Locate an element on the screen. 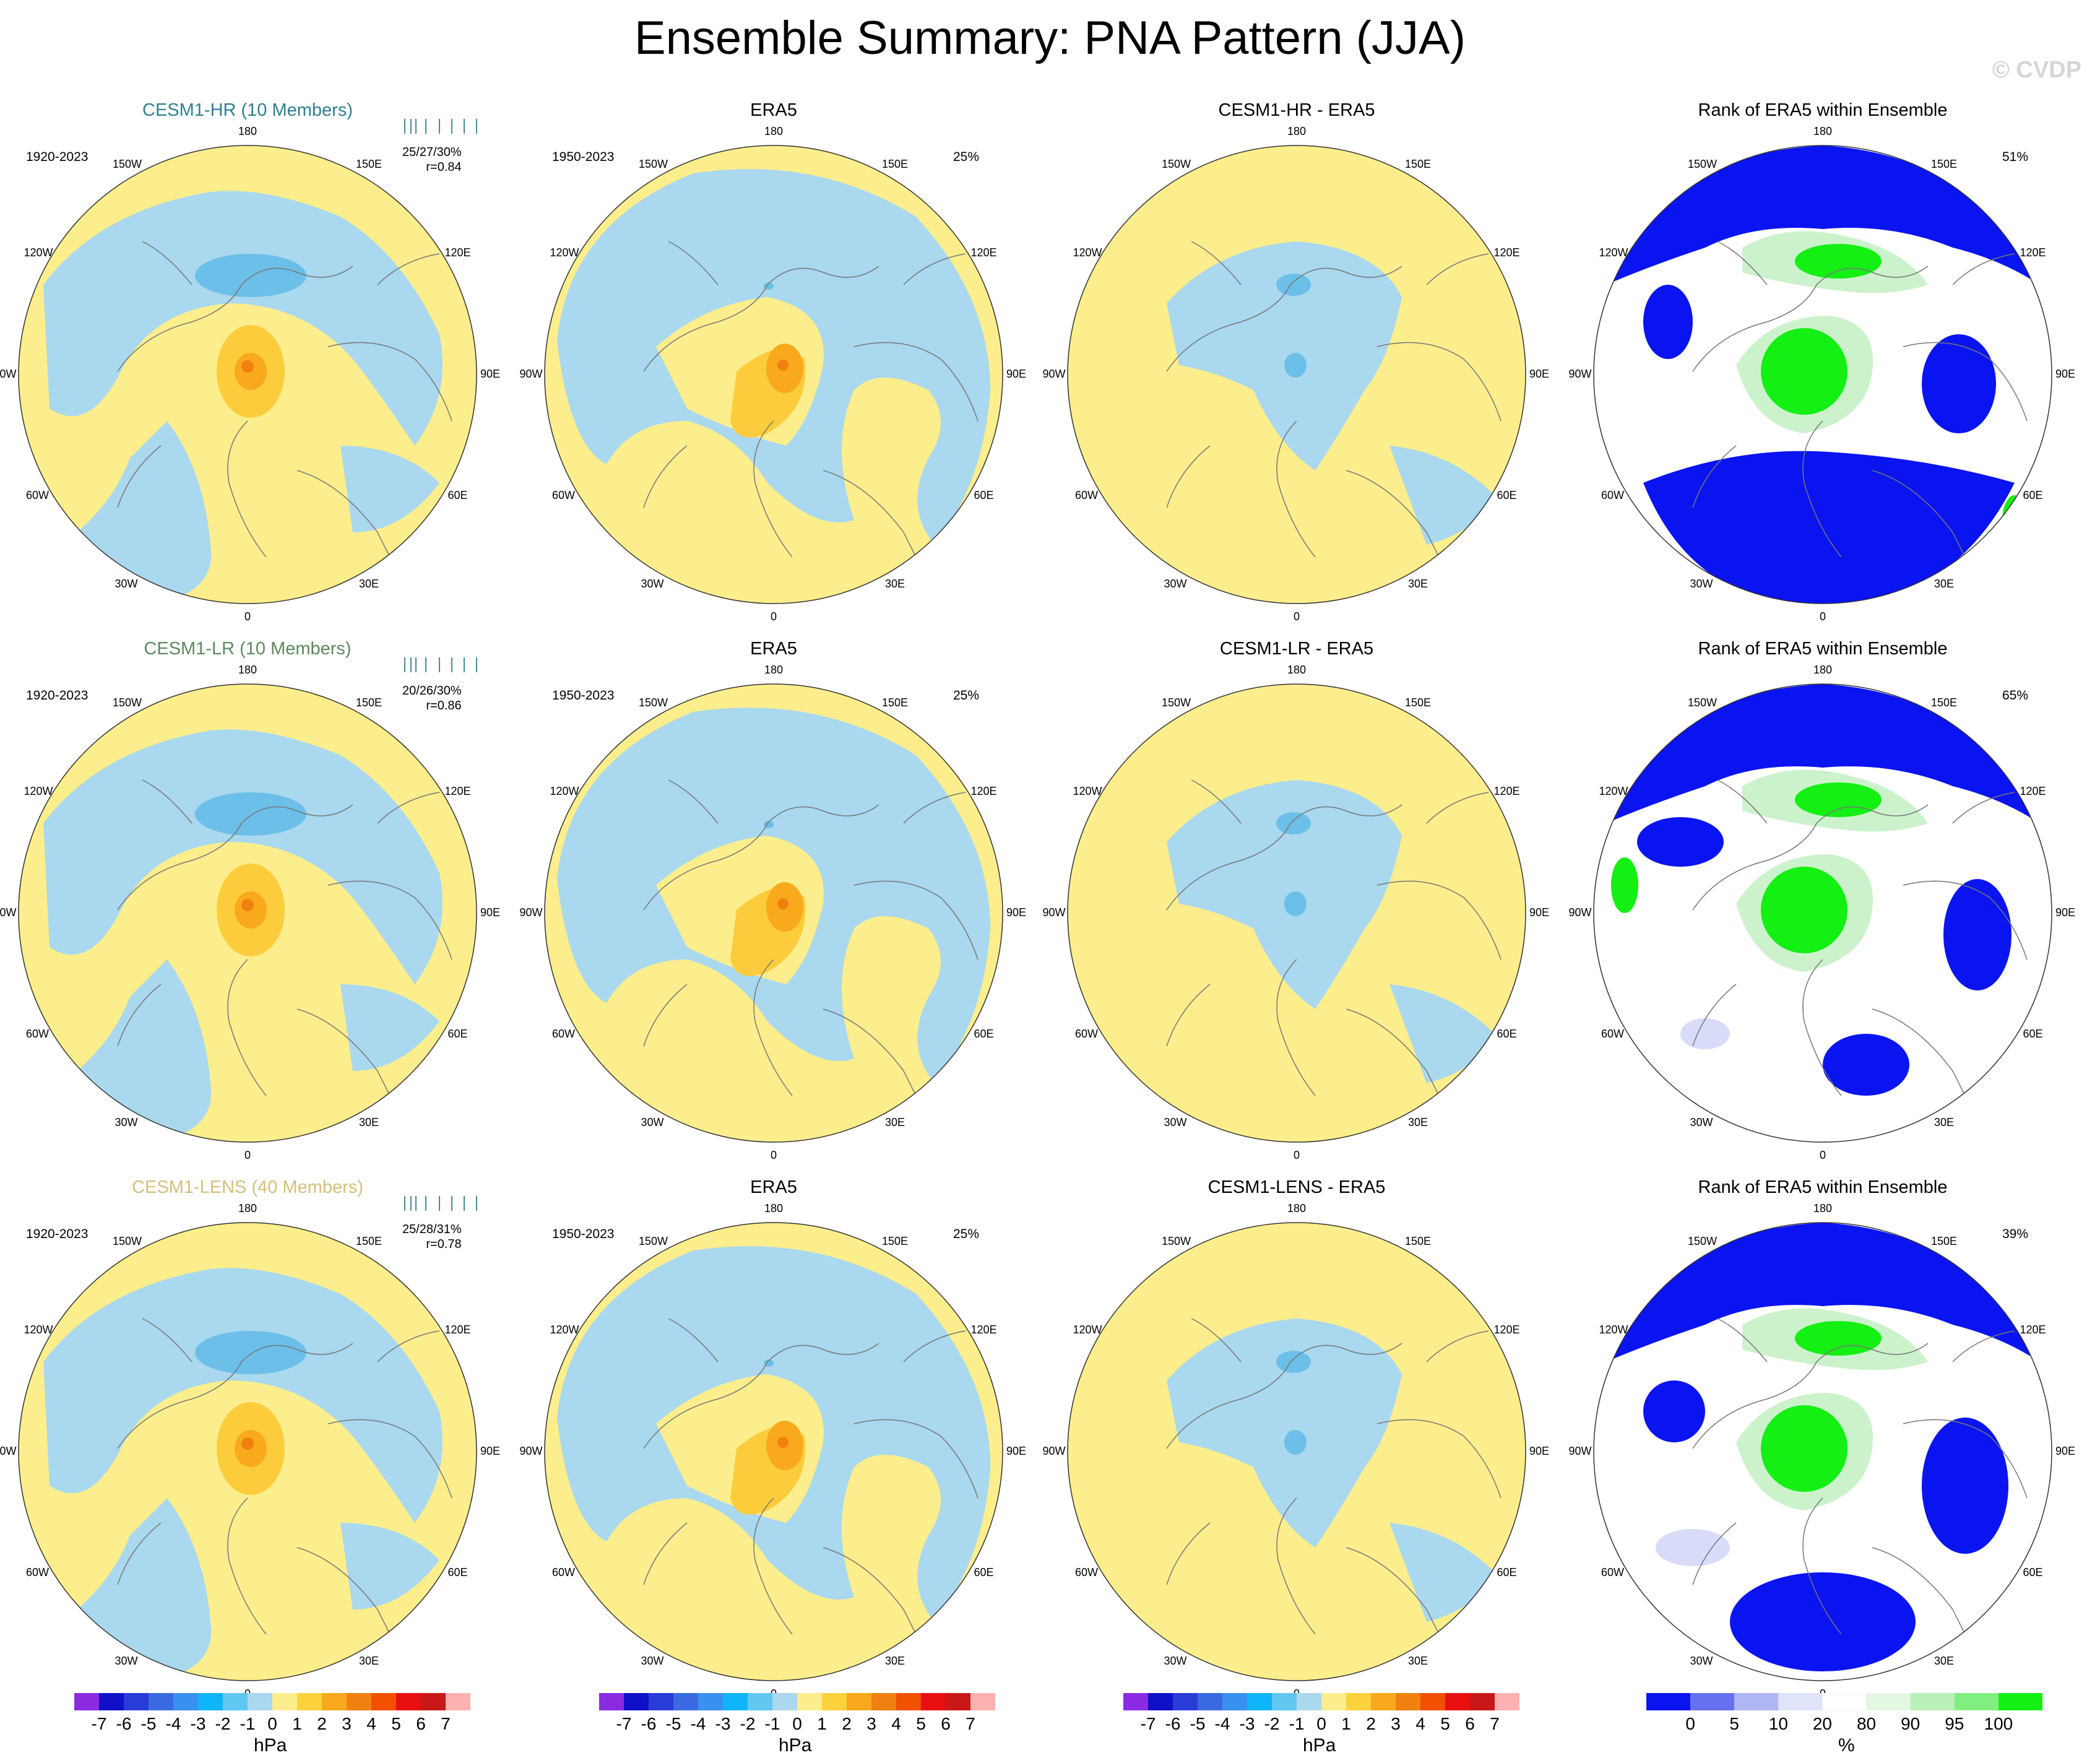 The width and height of the screenshot is (2100, 1763). colorbar-tick: -7 is located at coordinates (624, 1723).